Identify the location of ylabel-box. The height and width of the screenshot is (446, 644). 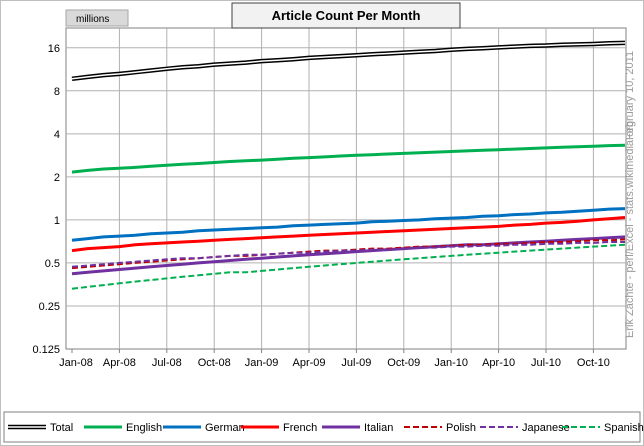
(97, 18).